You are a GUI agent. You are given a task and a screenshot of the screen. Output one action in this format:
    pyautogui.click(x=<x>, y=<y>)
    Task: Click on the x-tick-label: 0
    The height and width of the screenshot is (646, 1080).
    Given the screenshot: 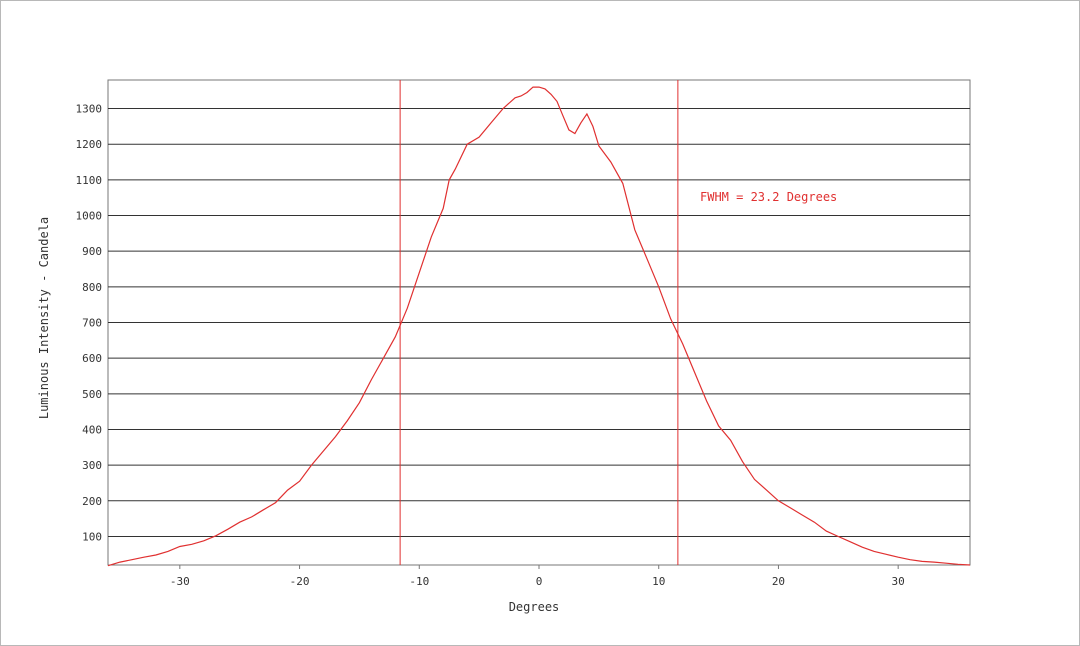 What is the action you would take?
    pyautogui.click(x=539, y=581)
    